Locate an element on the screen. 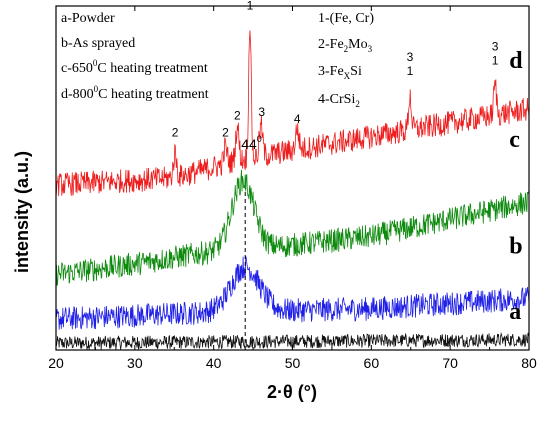 Image resolution: width=550 pixels, height=422 pixels. sample-legend-c: c-6500C heating treatment is located at coordinates (134, 67).